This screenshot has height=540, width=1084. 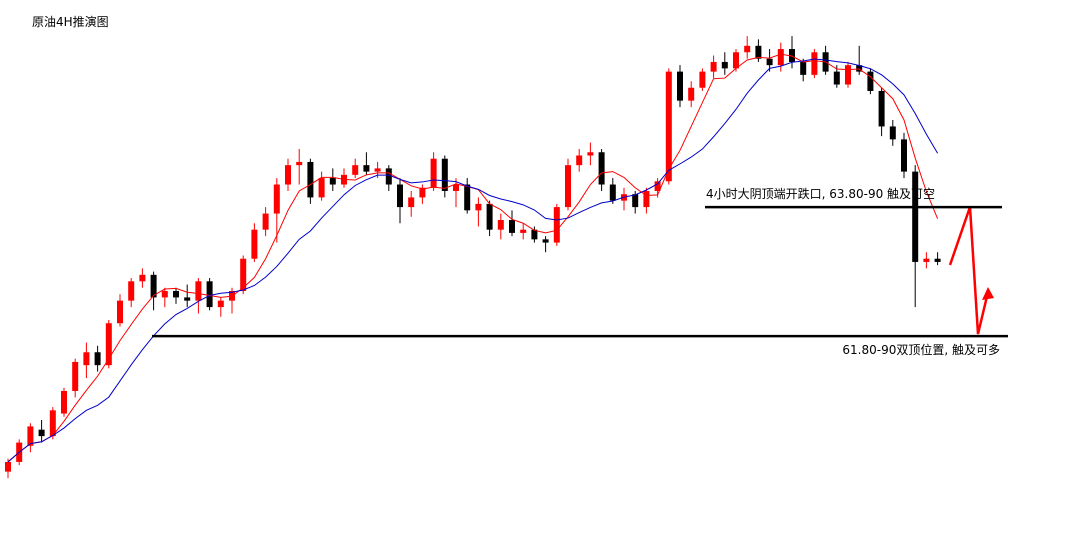 I want to click on forecast-arrowhead, so click(x=988, y=293).